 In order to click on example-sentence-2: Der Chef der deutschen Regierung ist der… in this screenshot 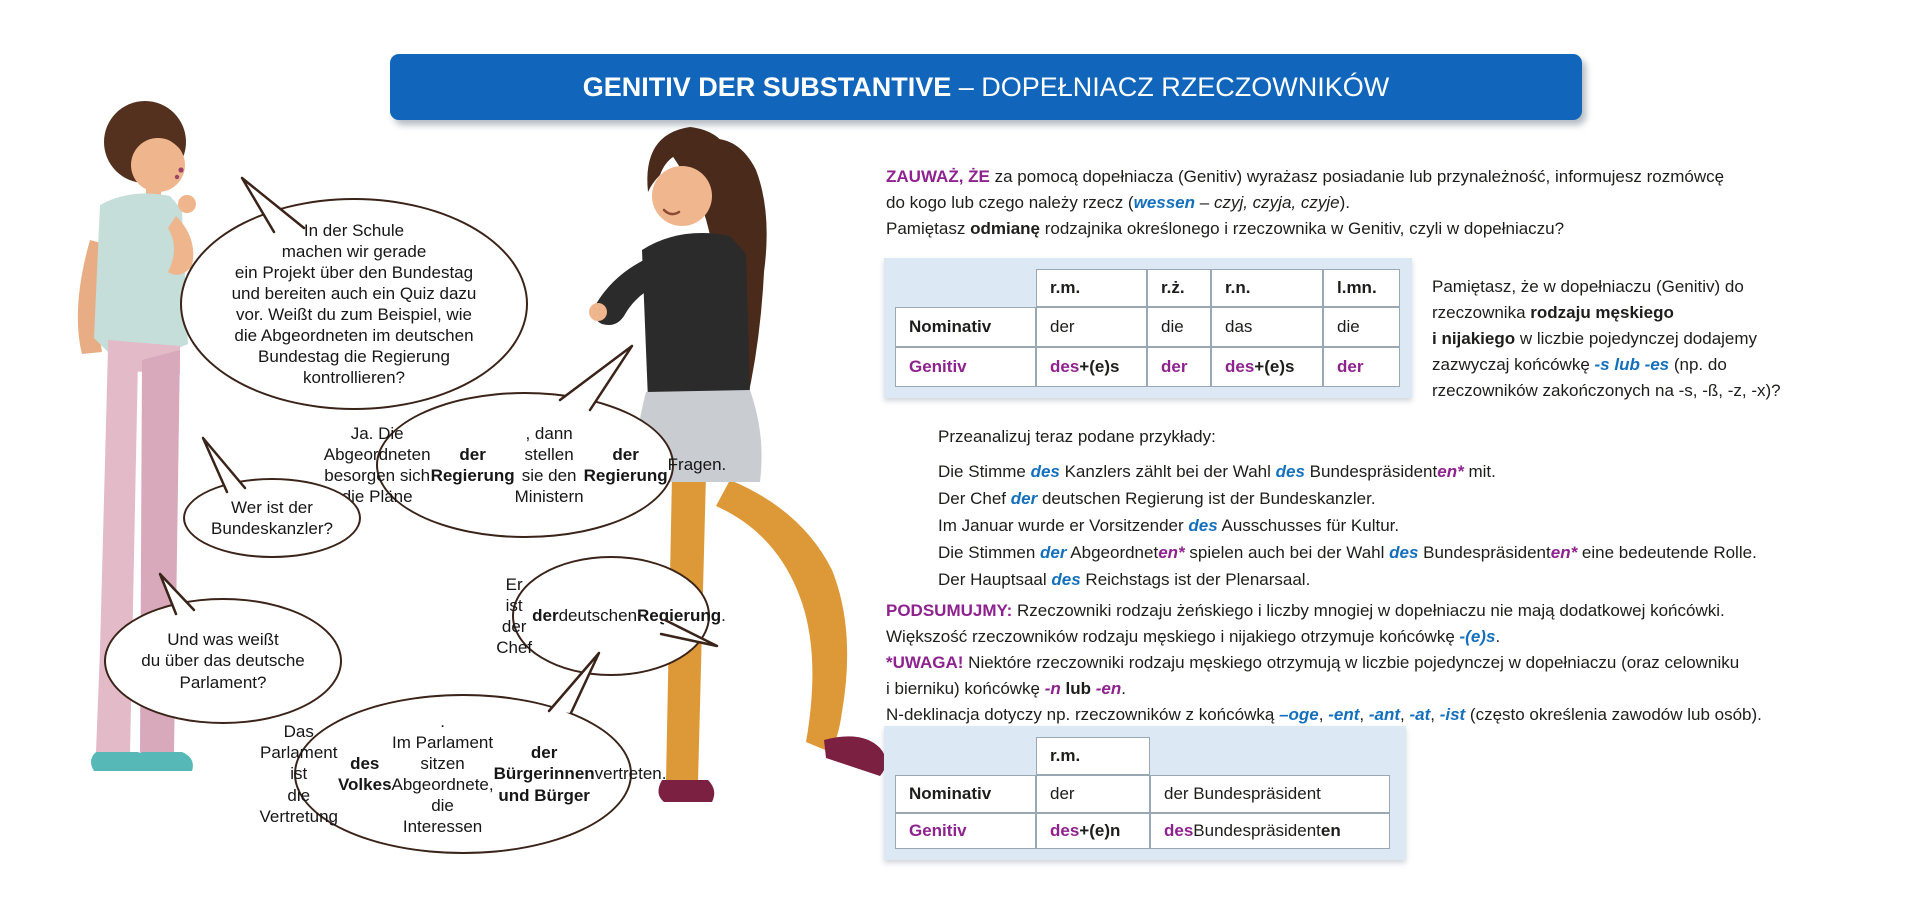, I will do `click(1157, 498)`.